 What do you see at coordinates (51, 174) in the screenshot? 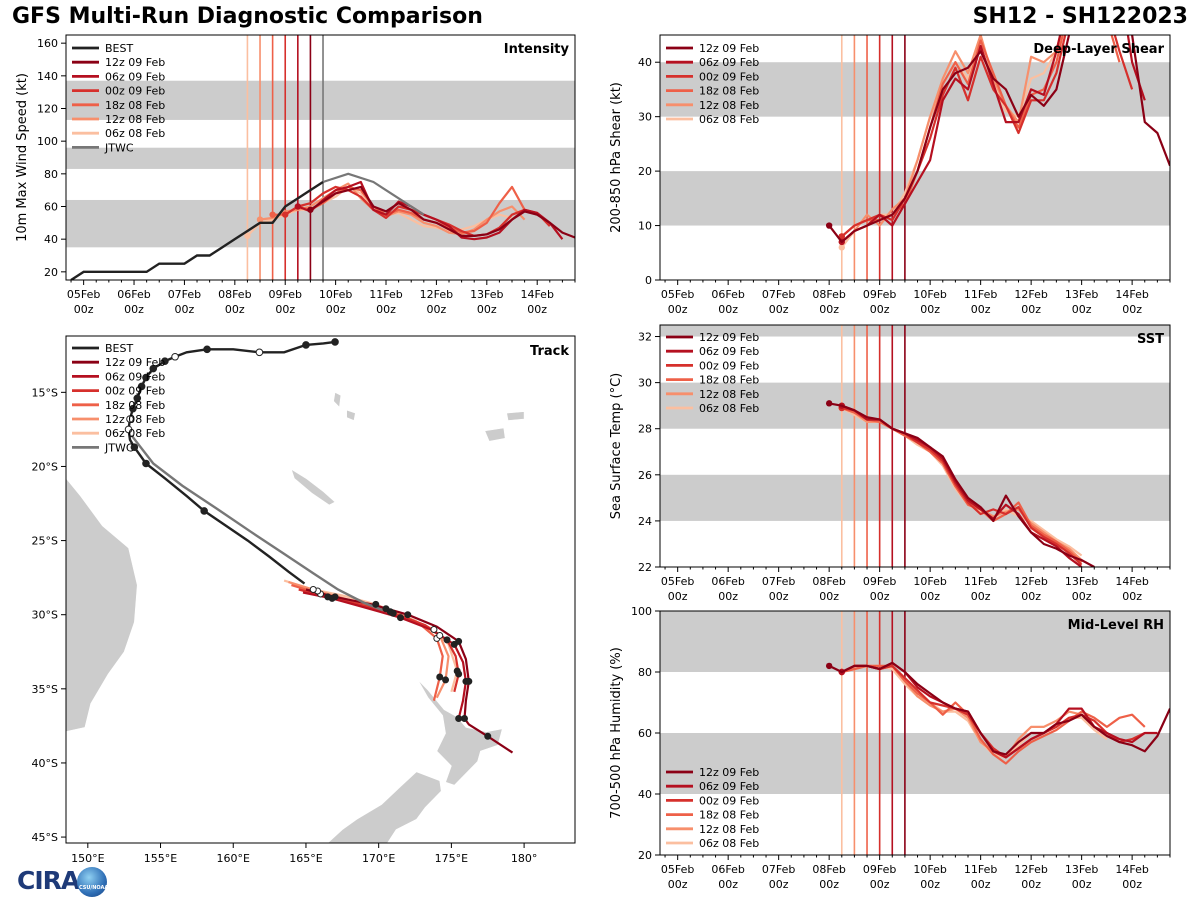
I see `y-tick-label: 80` at bounding box center [51, 174].